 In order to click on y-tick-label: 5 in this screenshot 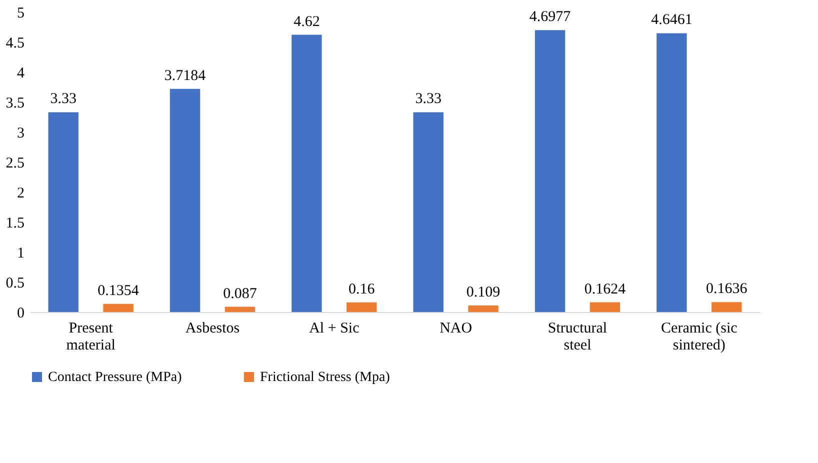, I will do `click(20, 14)`.